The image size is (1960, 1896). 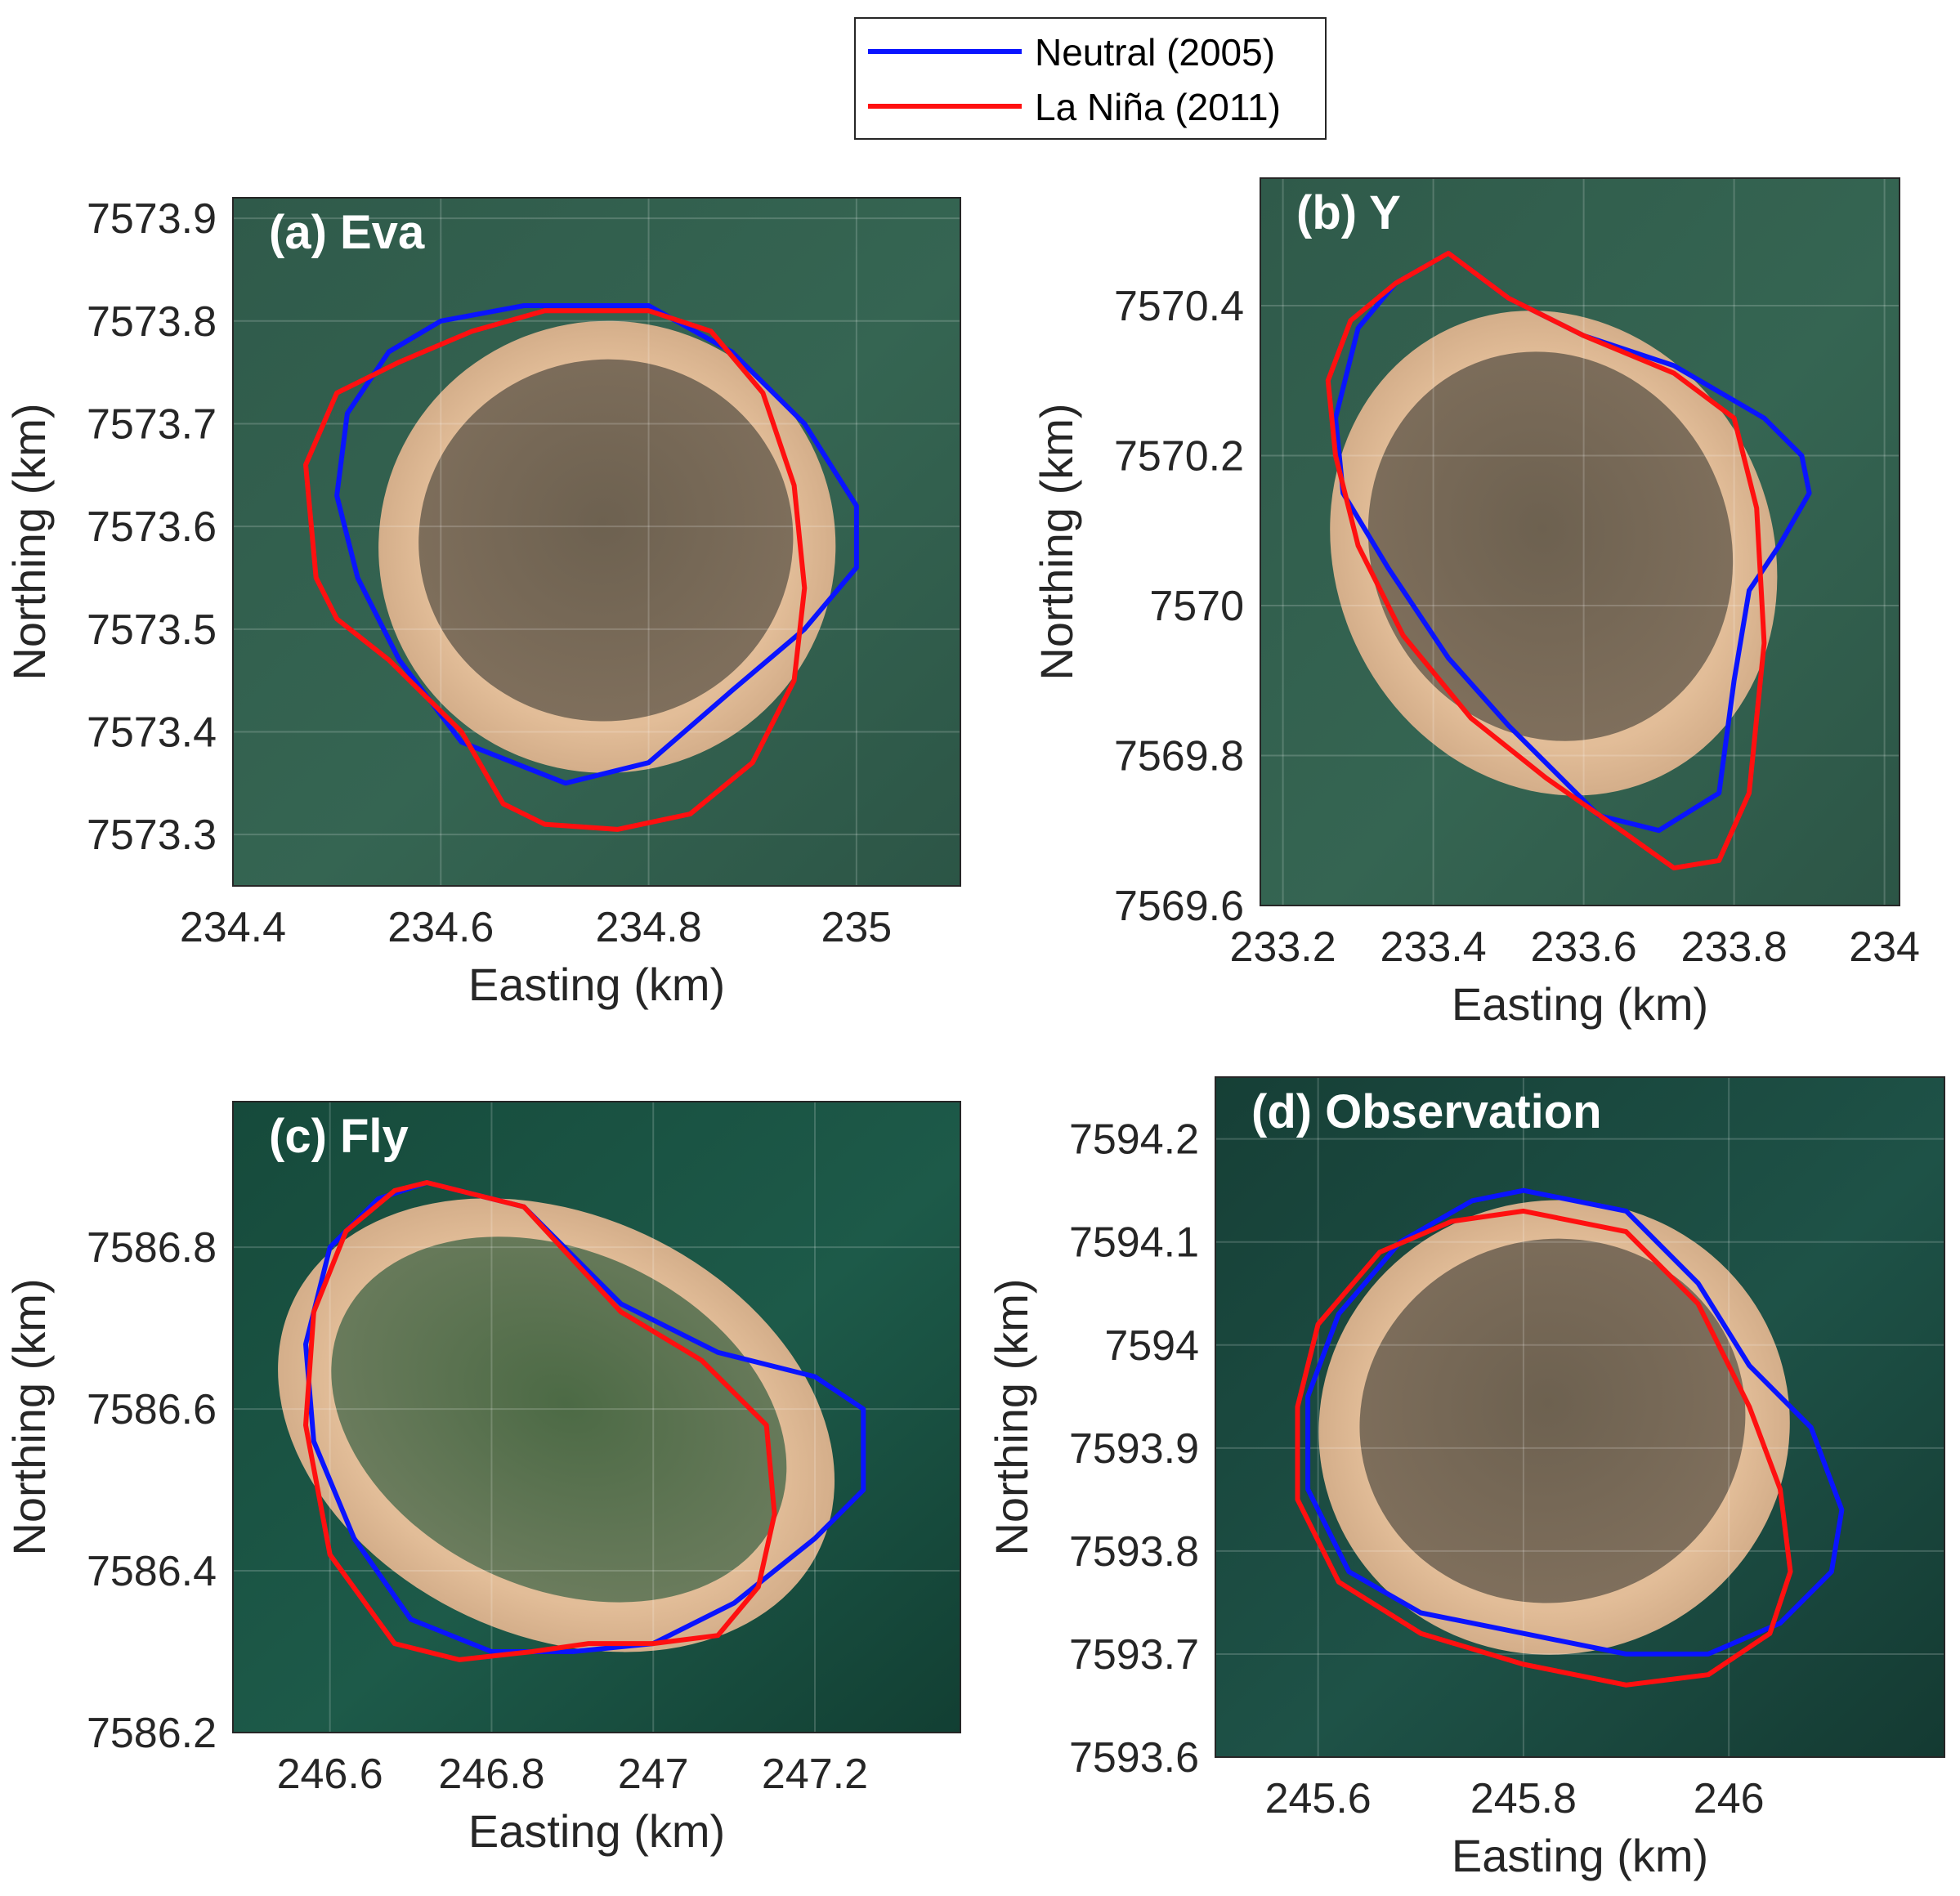 What do you see at coordinates (152, 322) in the screenshot?
I see `panel-a-y-tick-label: 7573.8` at bounding box center [152, 322].